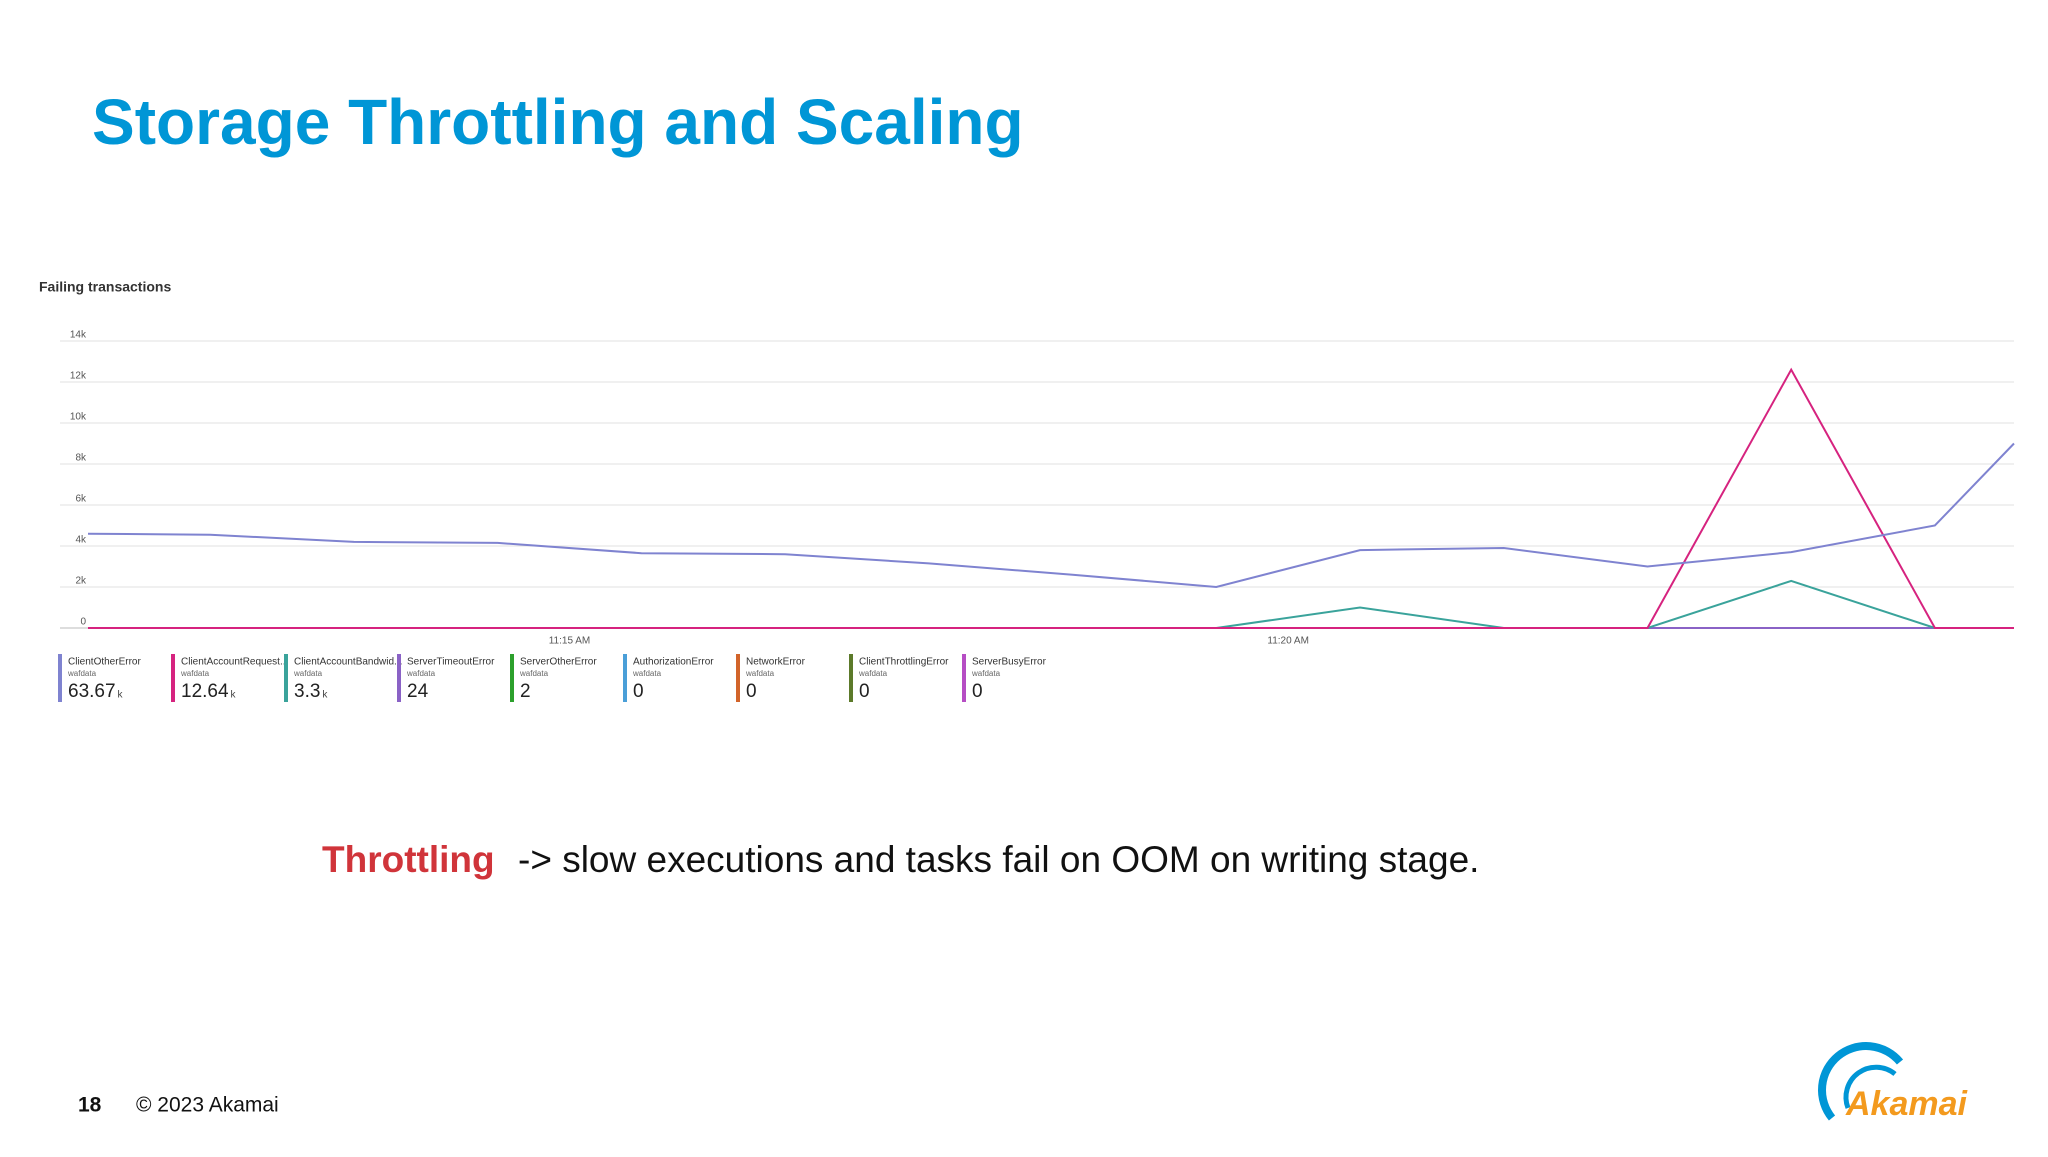 The width and height of the screenshot is (2048, 1157). Describe the element at coordinates (207, 1105) in the screenshot. I see `copyright: © 2023 Akamai` at that location.